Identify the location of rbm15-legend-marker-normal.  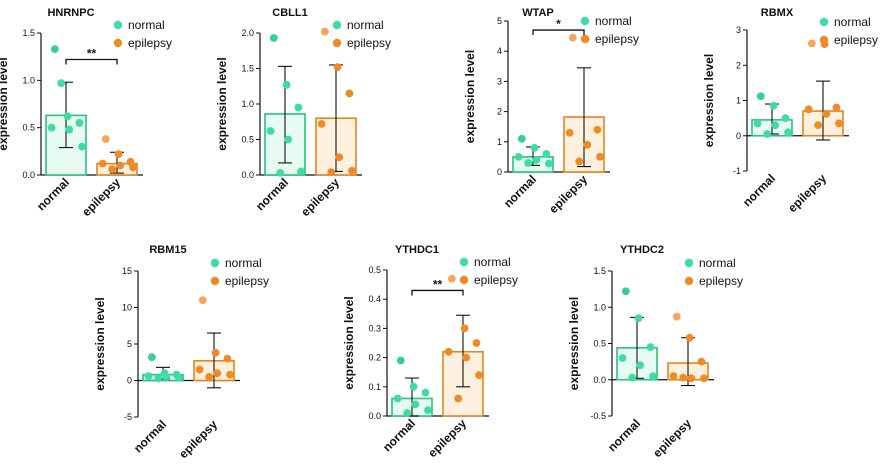
(215, 263).